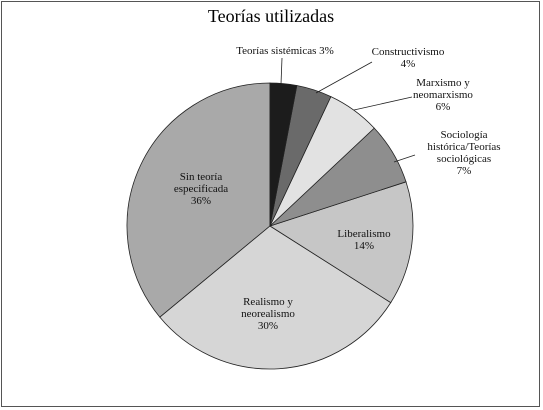 The height and width of the screenshot is (410, 543). I want to click on value-label: 7%, so click(464, 171).